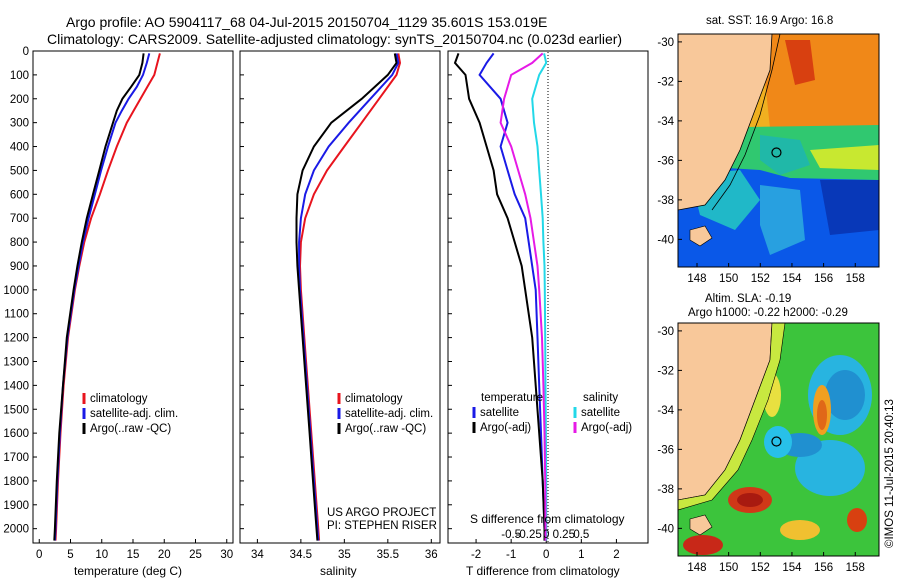 This screenshot has height=585, width=900. Describe the element at coordinates (665, 201) in the screenshot. I see `lat-tick-label: -38` at that location.